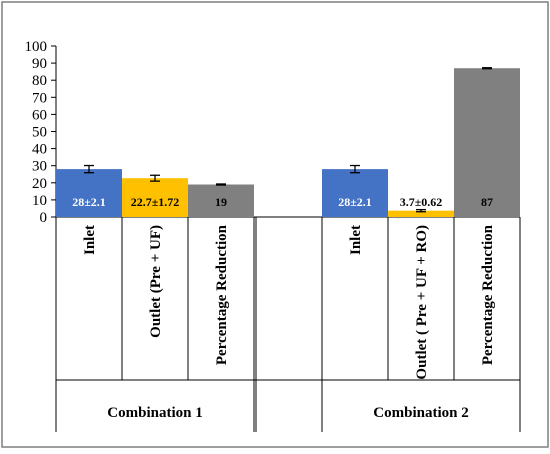 The image size is (550, 454). I want to click on y-tick-label: 60, so click(39, 115).